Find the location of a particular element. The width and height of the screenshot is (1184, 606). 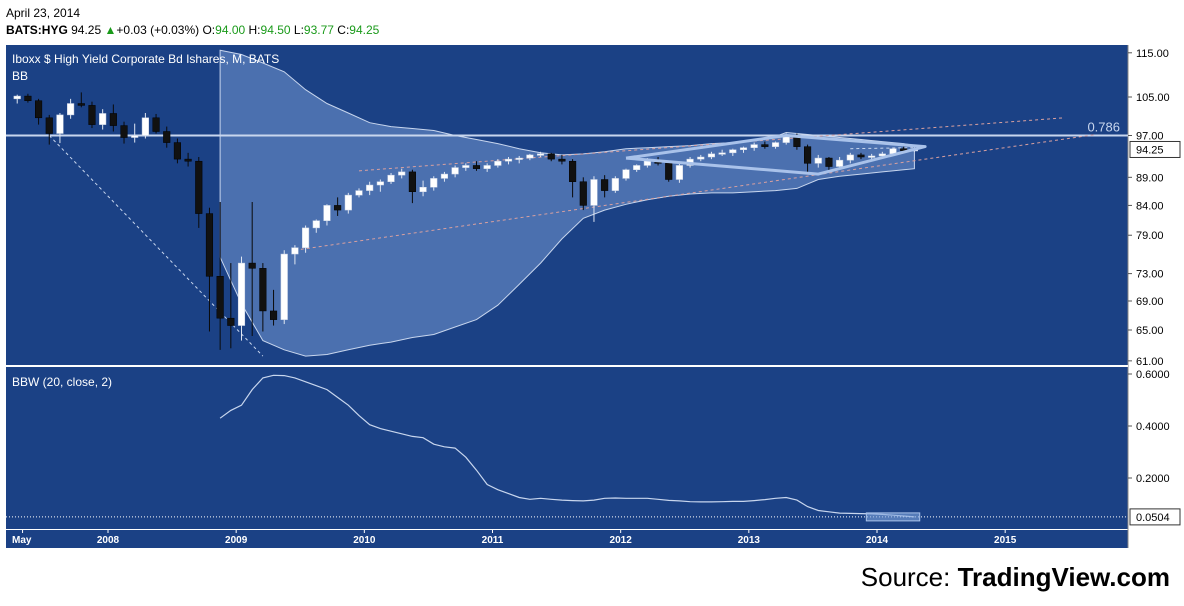

close-label: C: is located at coordinates (343, 30).